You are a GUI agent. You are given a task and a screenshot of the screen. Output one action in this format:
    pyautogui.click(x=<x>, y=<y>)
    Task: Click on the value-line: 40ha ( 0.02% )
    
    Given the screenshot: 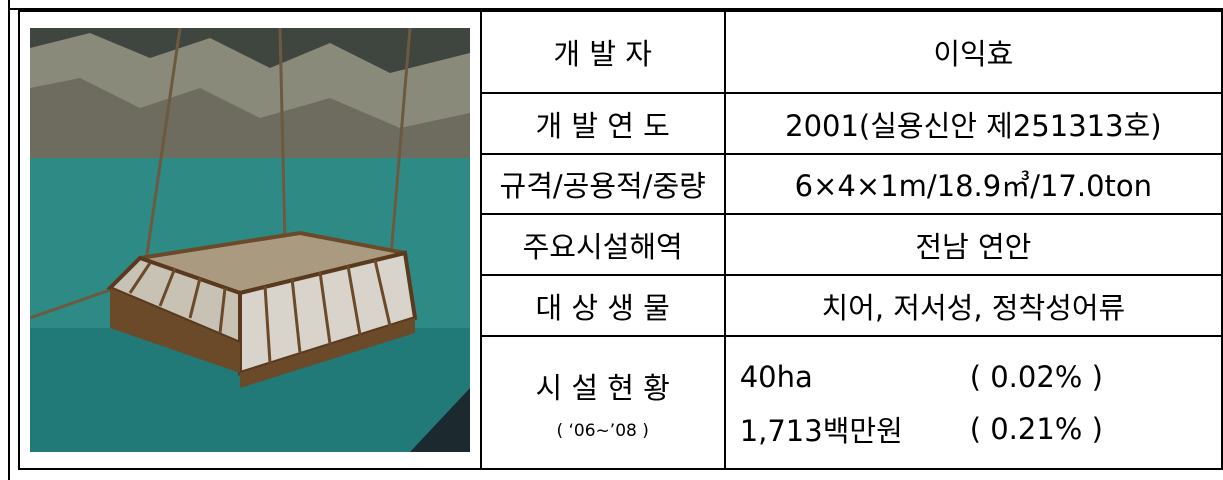 What is the action you would take?
    pyautogui.click(x=980, y=377)
    